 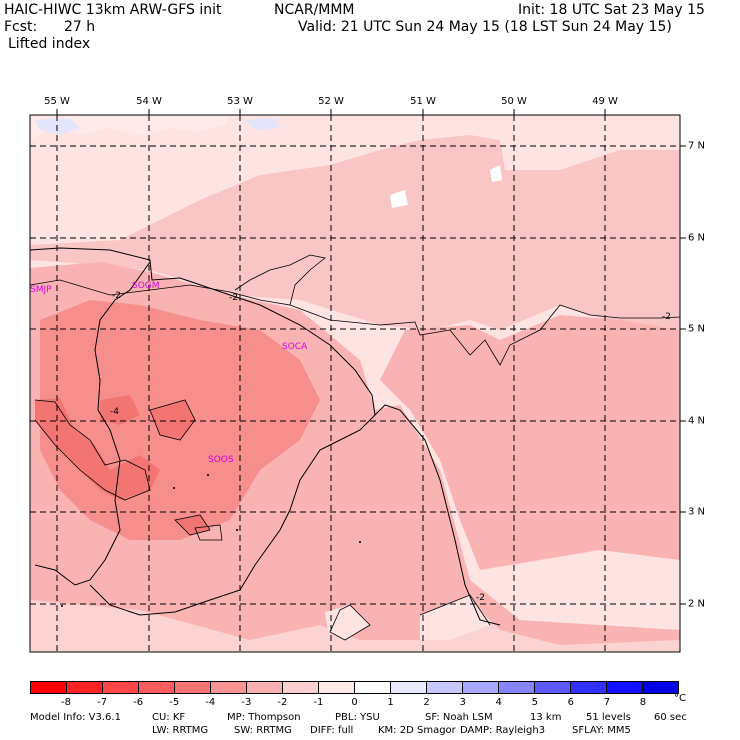 I want to click on near-zero-patch, so click(x=130, y=127).